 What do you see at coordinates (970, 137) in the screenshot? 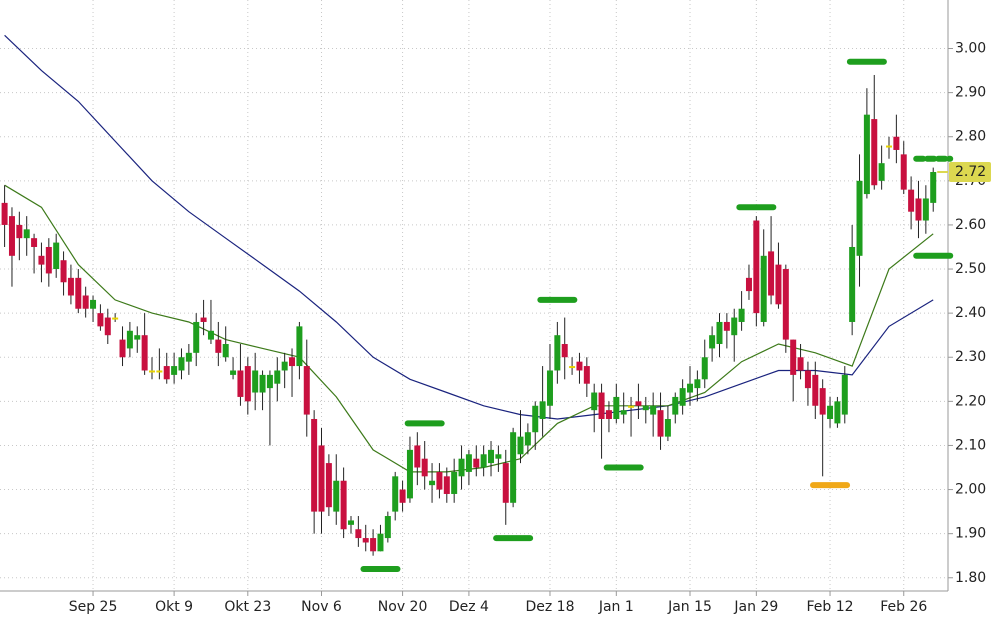
I see `y-tick-label: 2.80` at bounding box center [970, 137].